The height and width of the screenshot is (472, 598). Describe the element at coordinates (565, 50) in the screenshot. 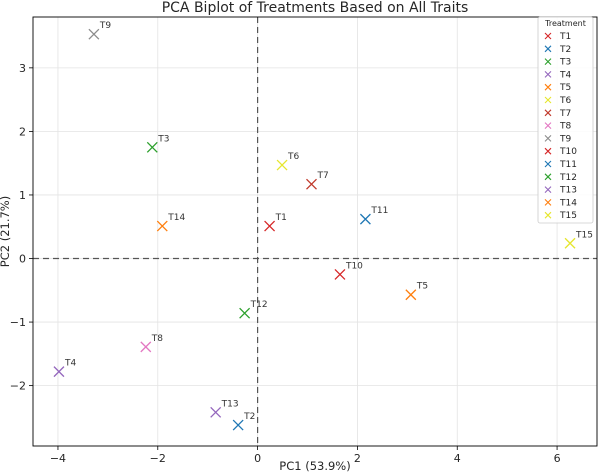

I see `legend-label: T2` at that location.